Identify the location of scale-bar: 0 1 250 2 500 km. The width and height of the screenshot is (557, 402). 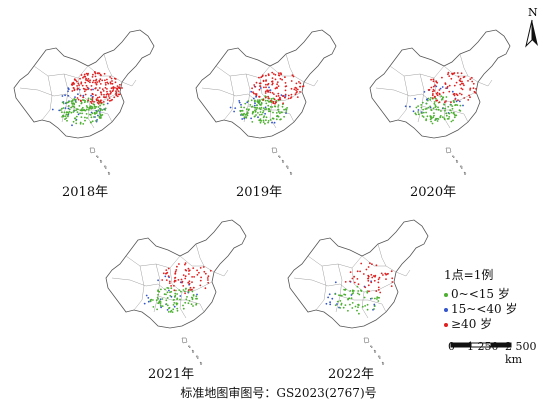
(501, 353).